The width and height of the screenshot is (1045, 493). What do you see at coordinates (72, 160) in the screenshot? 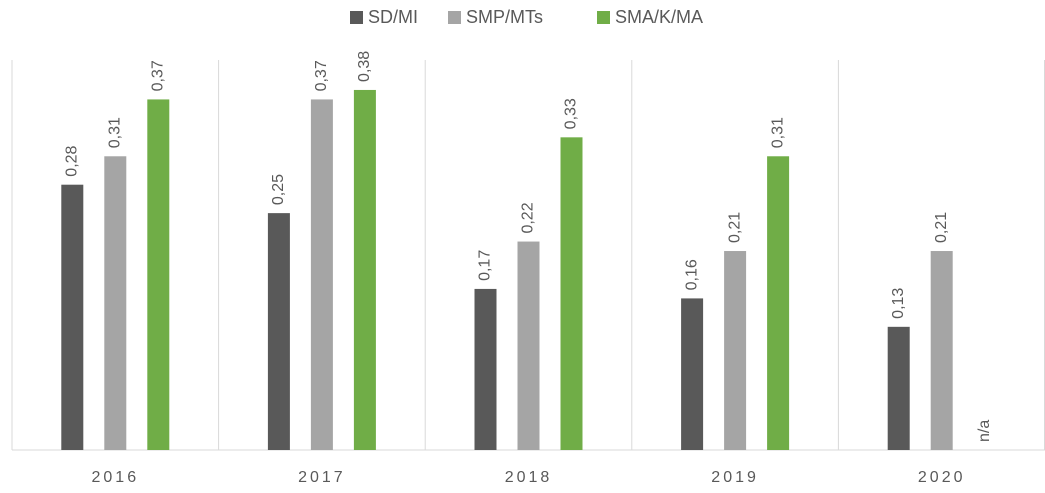
I see `value-label: 0,28` at bounding box center [72, 160].